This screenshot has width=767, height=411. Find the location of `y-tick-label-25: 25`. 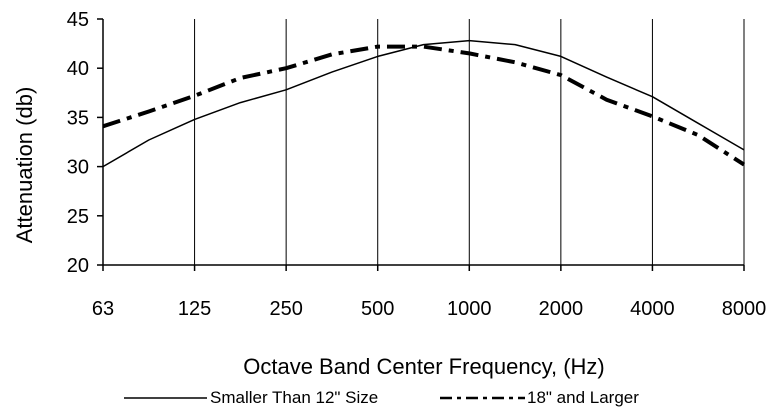

y-tick-label-25: 25 is located at coordinates (78, 217).